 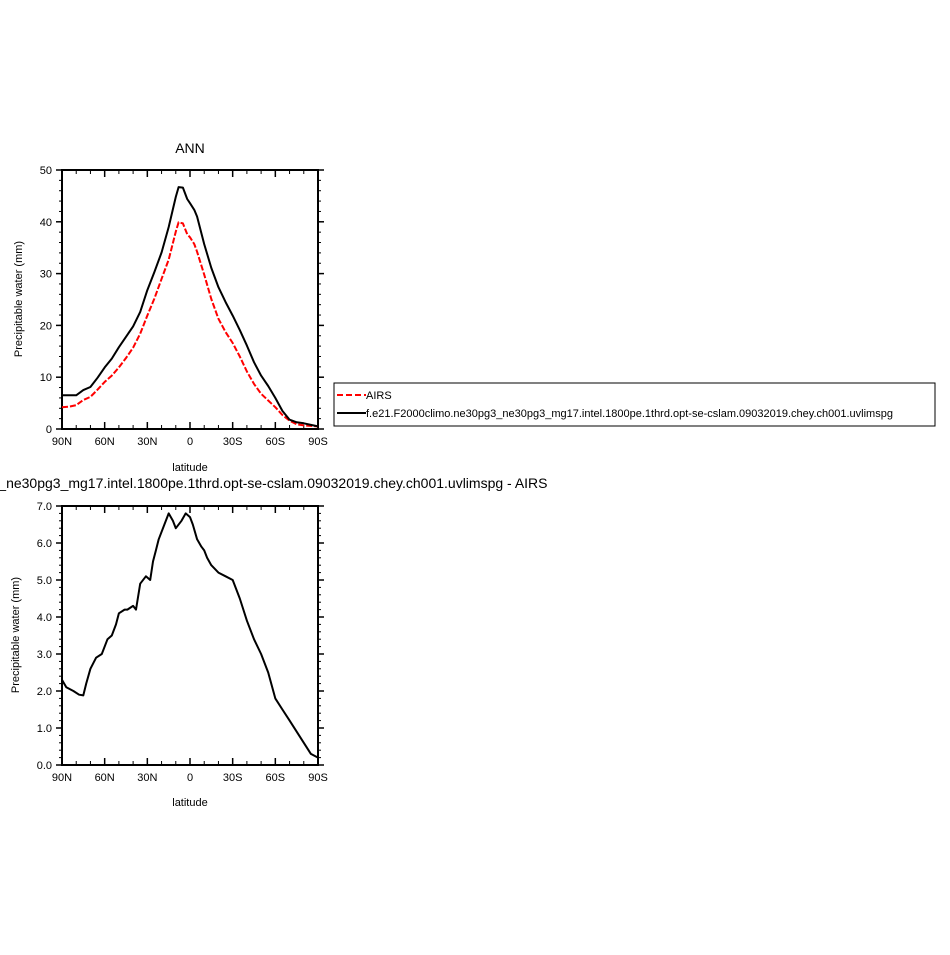 What do you see at coordinates (44, 544) in the screenshot?
I see `y-tick-label: 6.0` at bounding box center [44, 544].